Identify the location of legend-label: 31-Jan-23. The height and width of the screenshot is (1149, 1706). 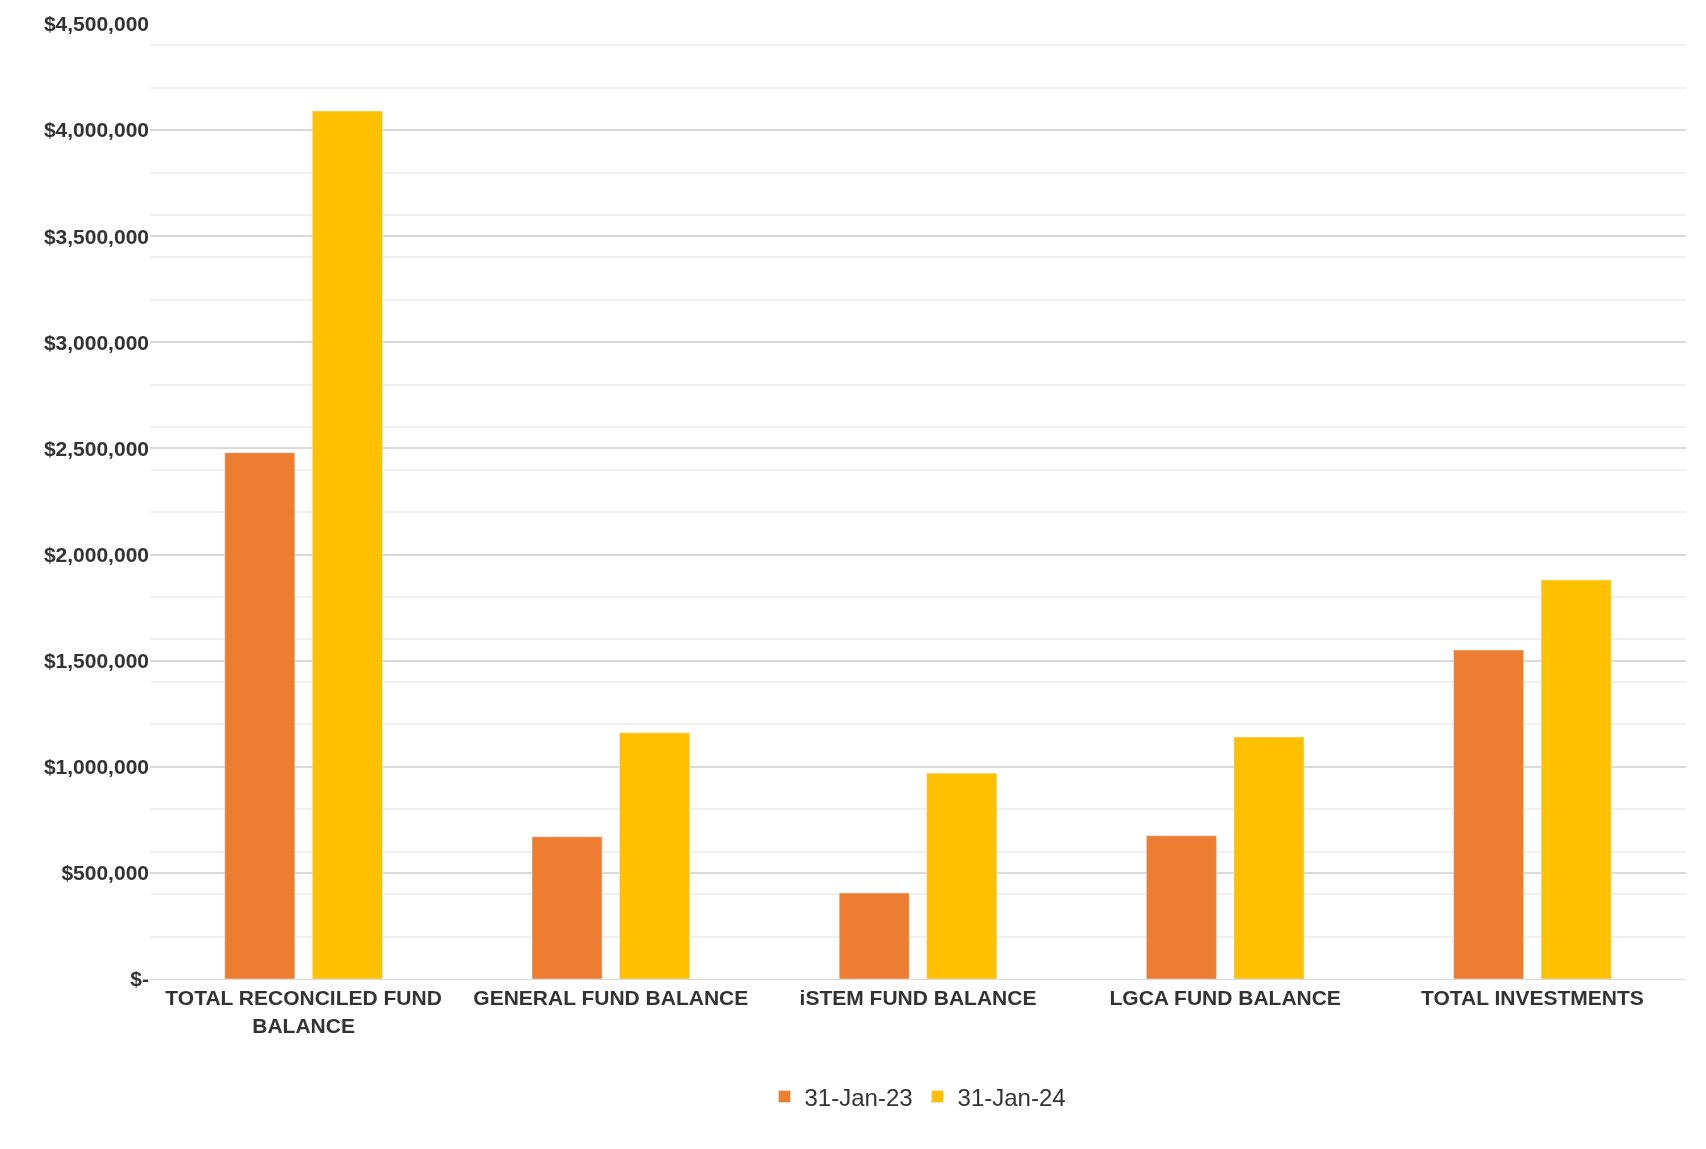
(858, 1097).